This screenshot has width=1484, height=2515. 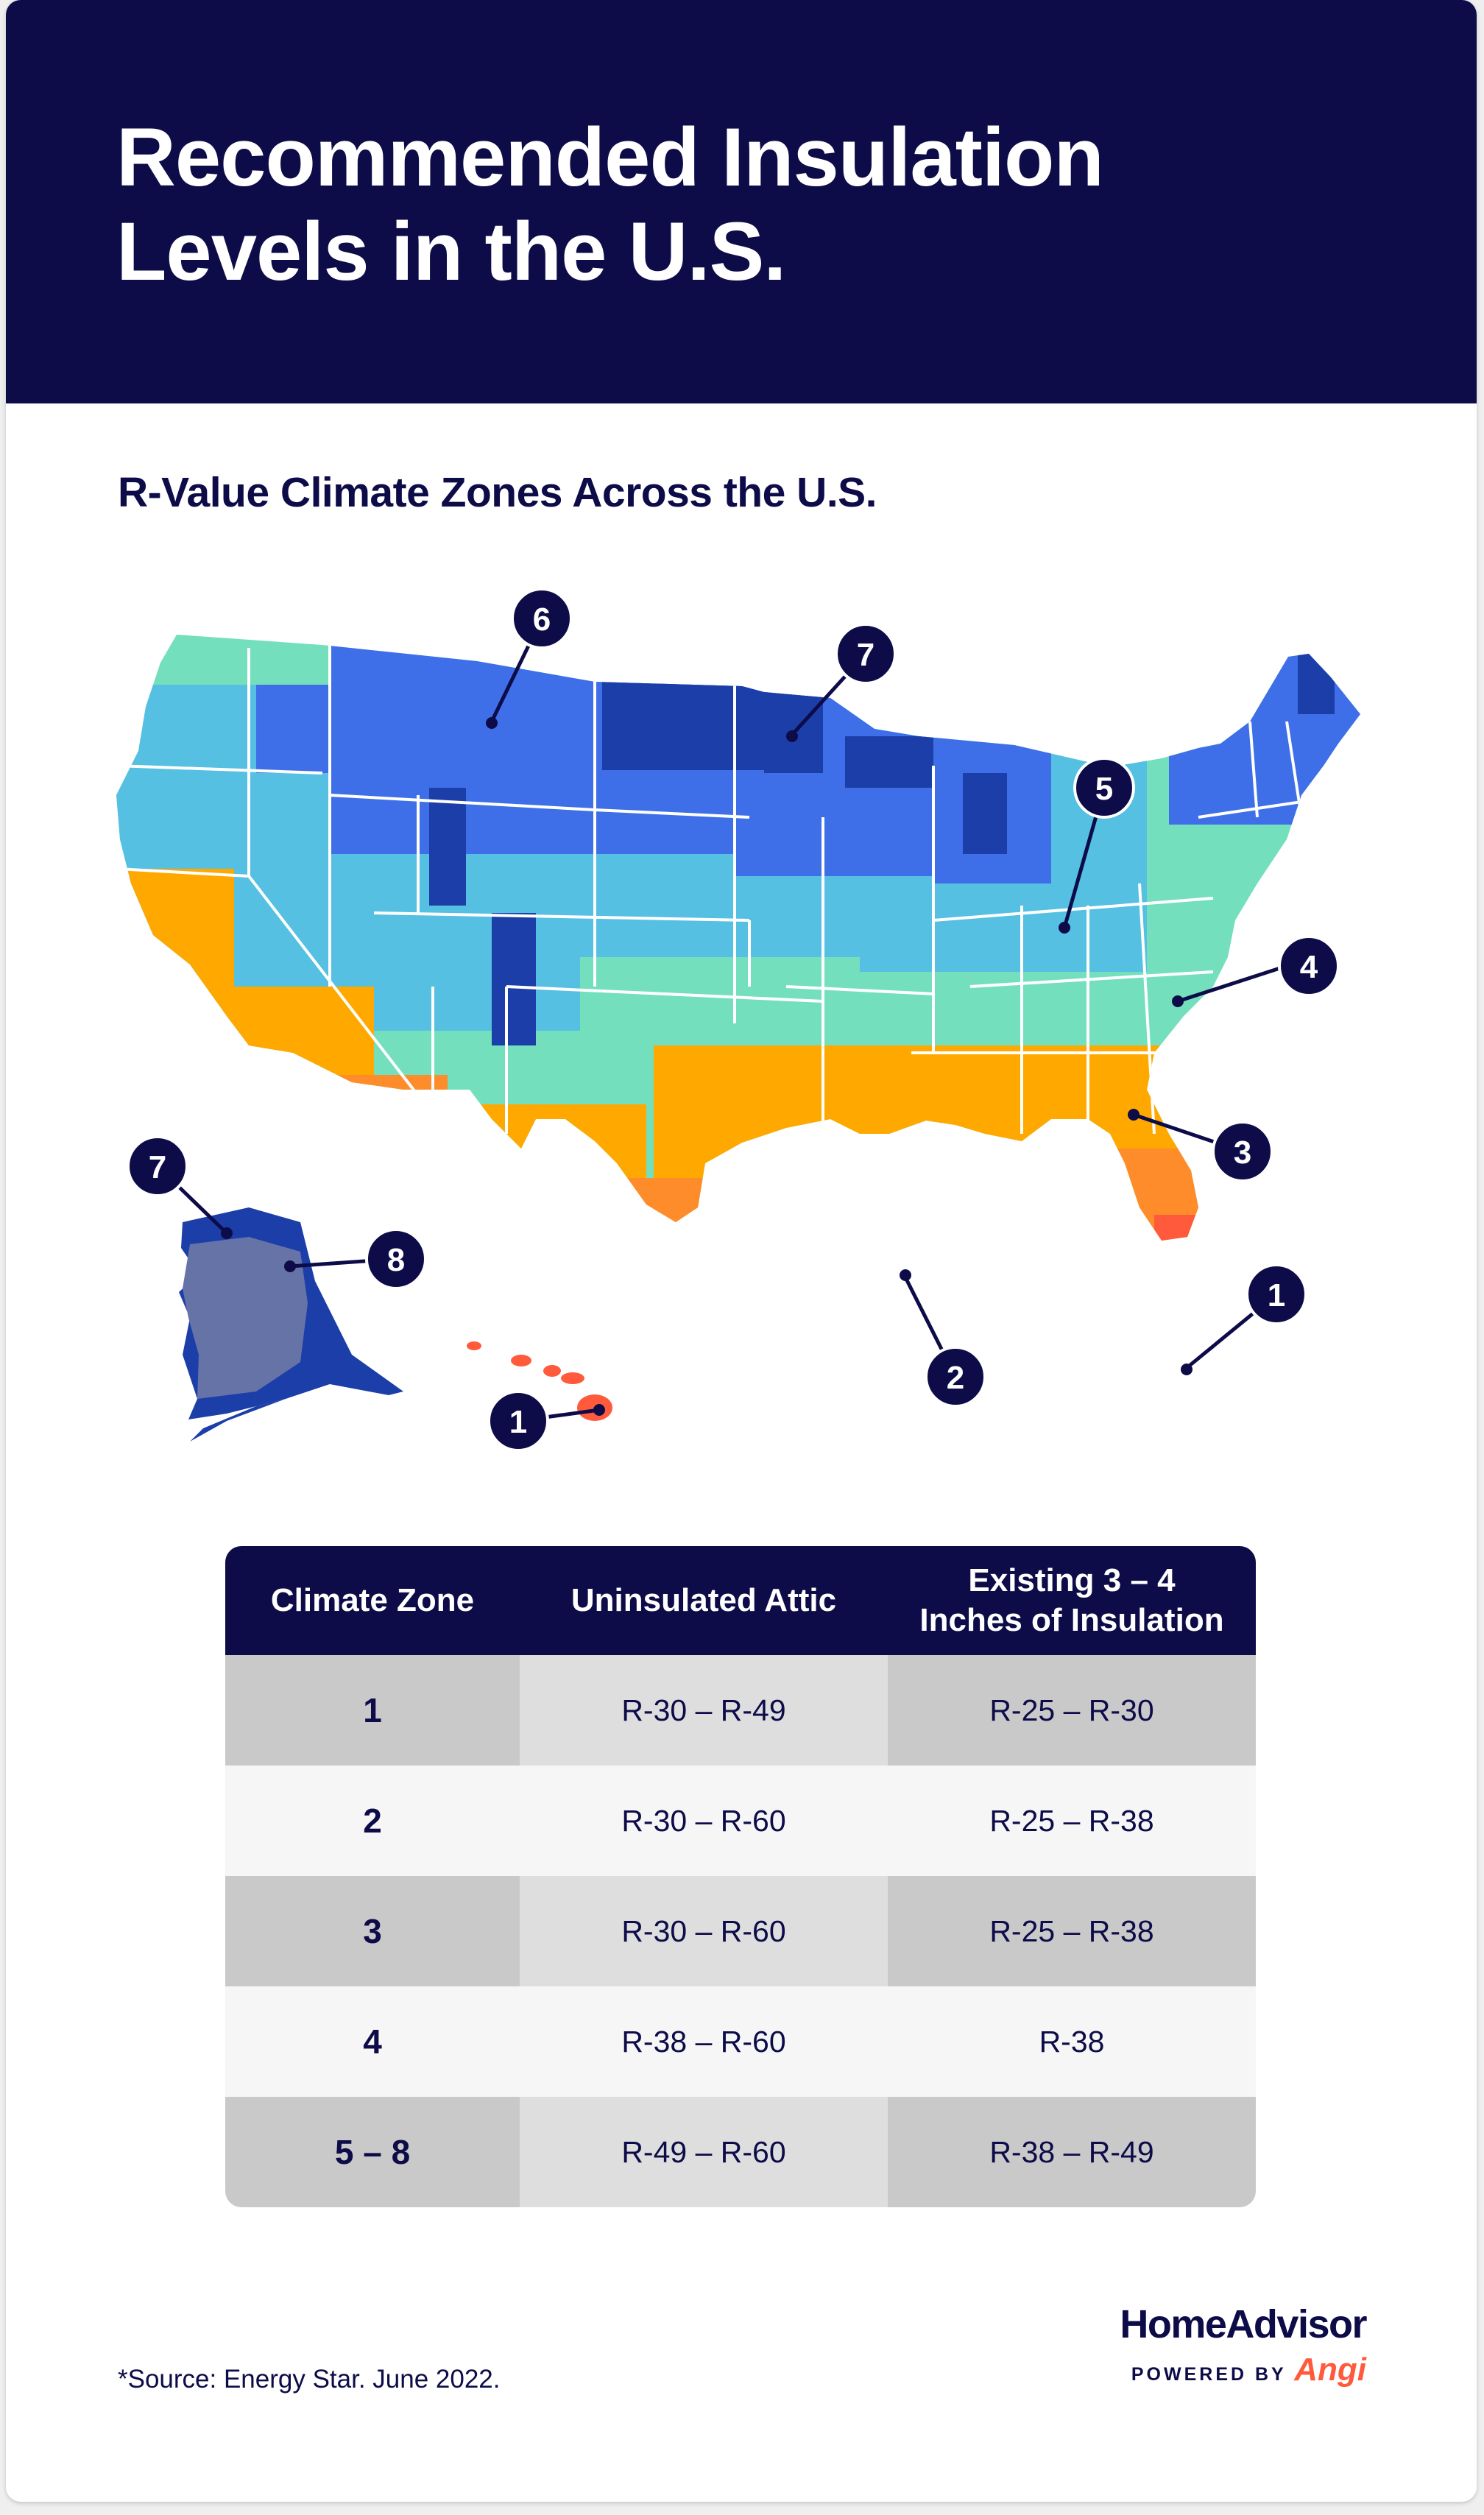 I want to click on zone-cell: 5 – 8, so click(x=372, y=2152).